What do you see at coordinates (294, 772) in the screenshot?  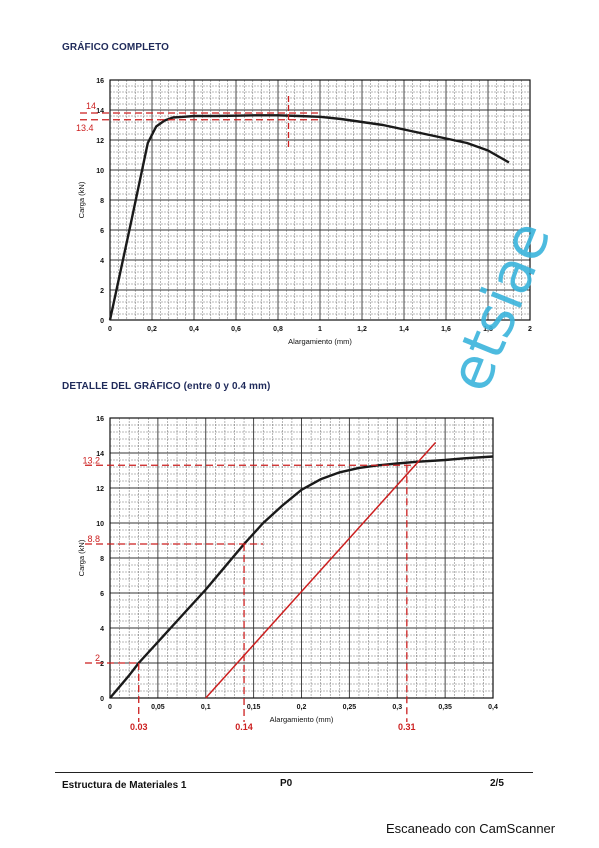 I see `footer-rule` at bounding box center [294, 772].